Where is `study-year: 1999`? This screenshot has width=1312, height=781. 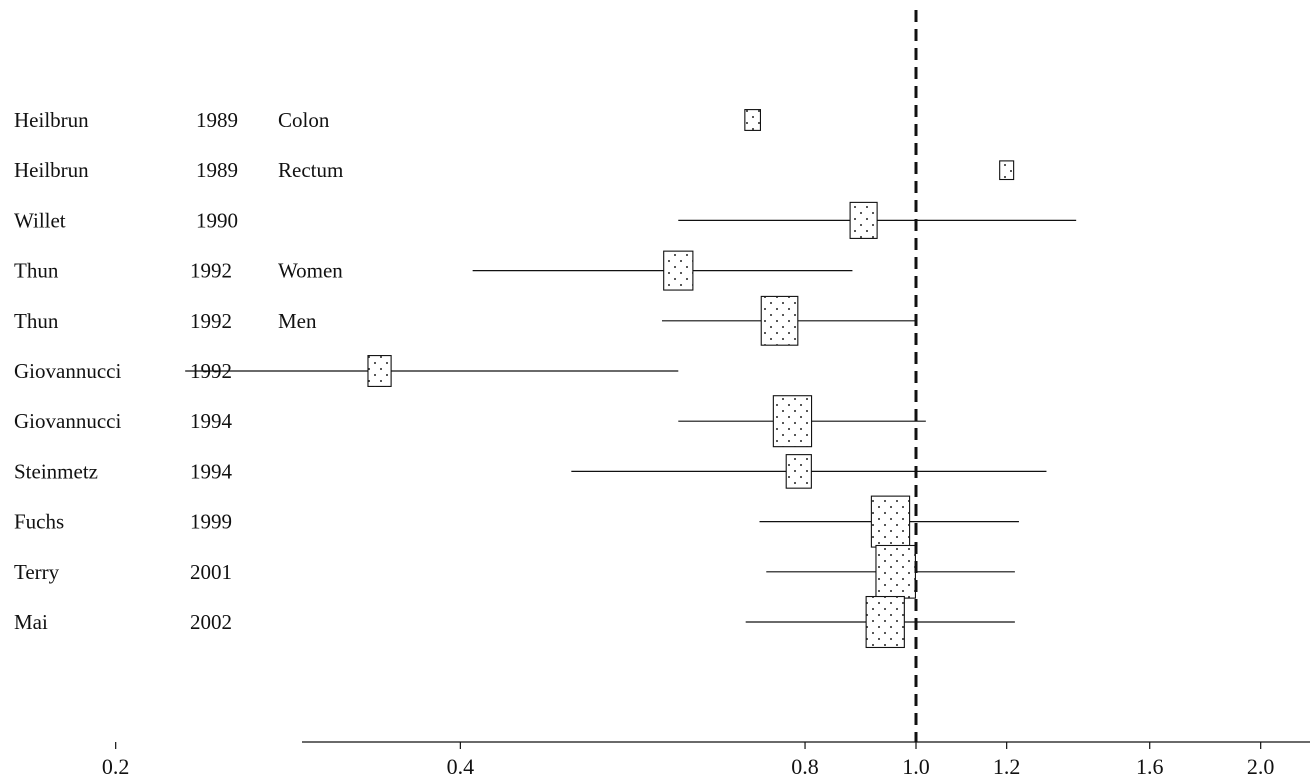 study-year: 1999 is located at coordinates (211, 522).